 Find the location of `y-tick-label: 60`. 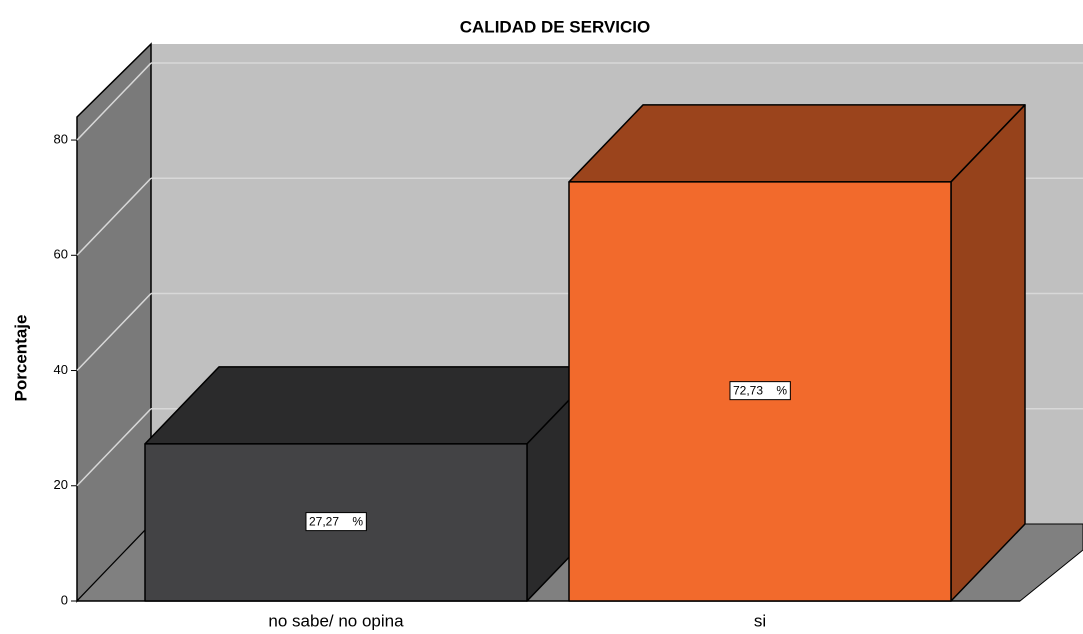

y-tick-label: 60 is located at coordinates (61, 254).